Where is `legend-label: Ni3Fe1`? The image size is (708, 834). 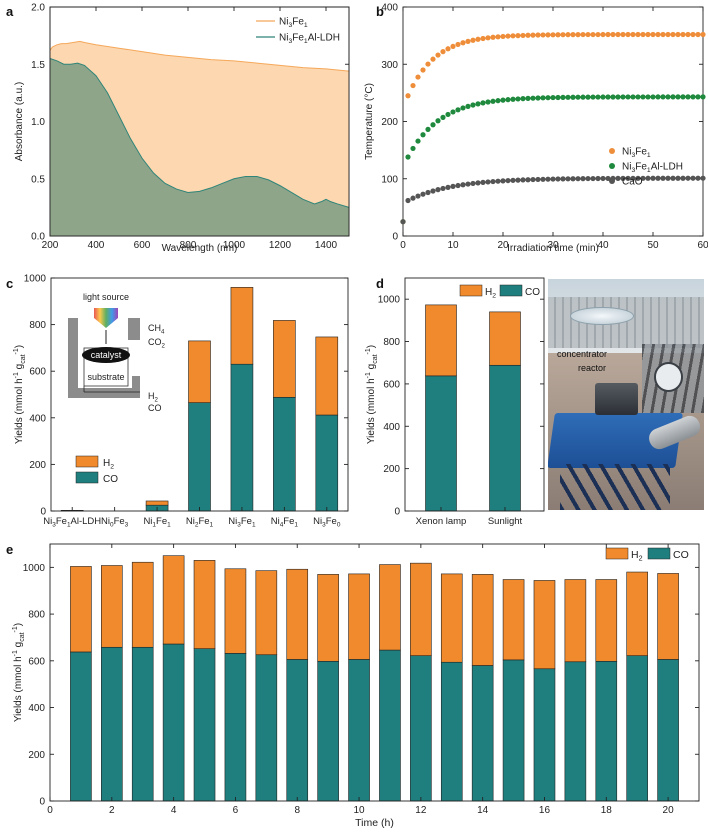
legend-label: Ni3Fe1 is located at coordinates (636, 153).